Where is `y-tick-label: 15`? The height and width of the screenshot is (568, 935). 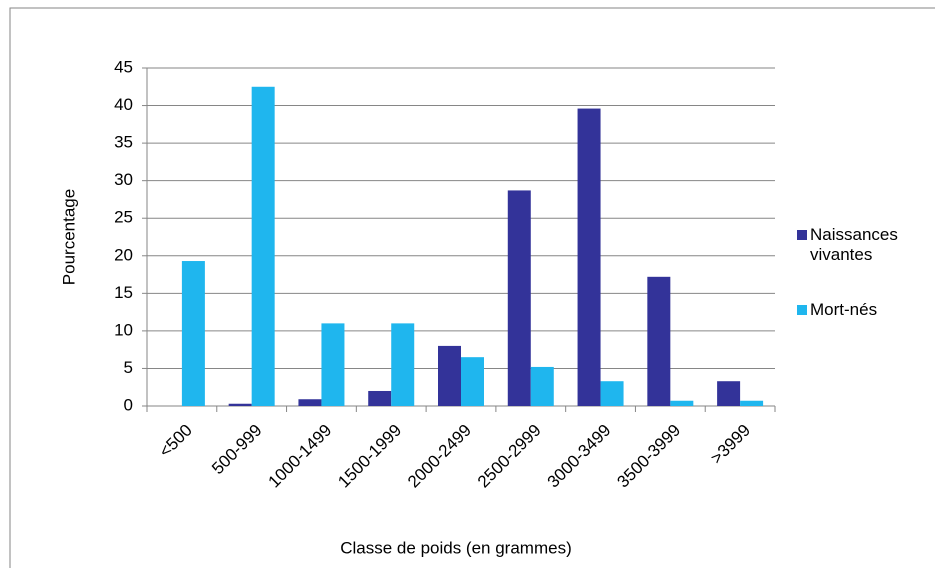 y-tick-label: 15 is located at coordinates (123, 292).